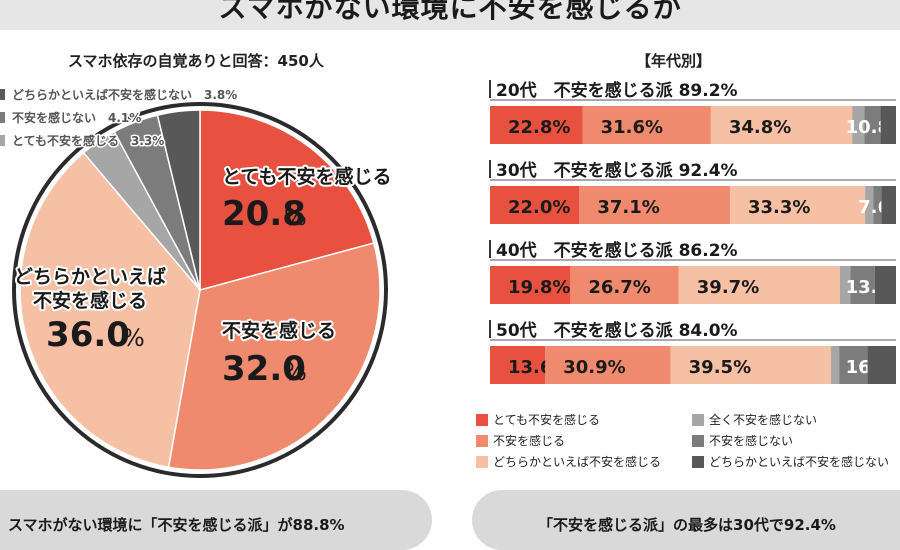 The height and width of the screenshot is (550, 900). I want to click on bar-label: 31.6%, so click(632, 127).